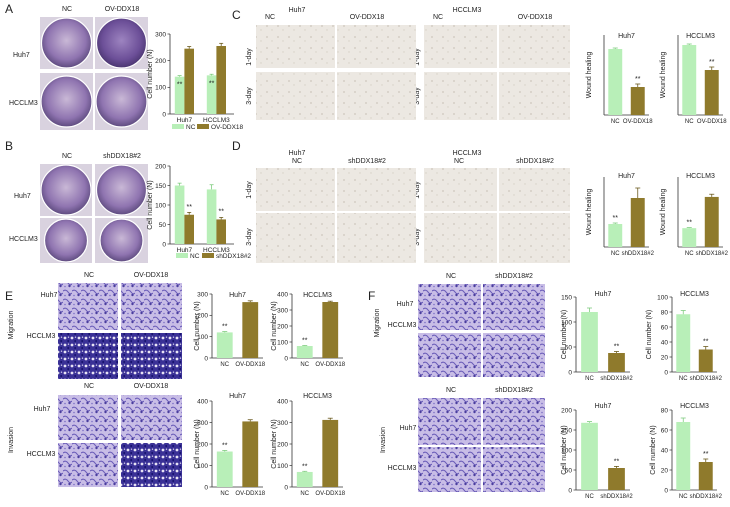 Image resolution: width=730 pixels, height=507 pixels. I want to click on group-label-hcclm3: HCCLM3, so click(467, 10).